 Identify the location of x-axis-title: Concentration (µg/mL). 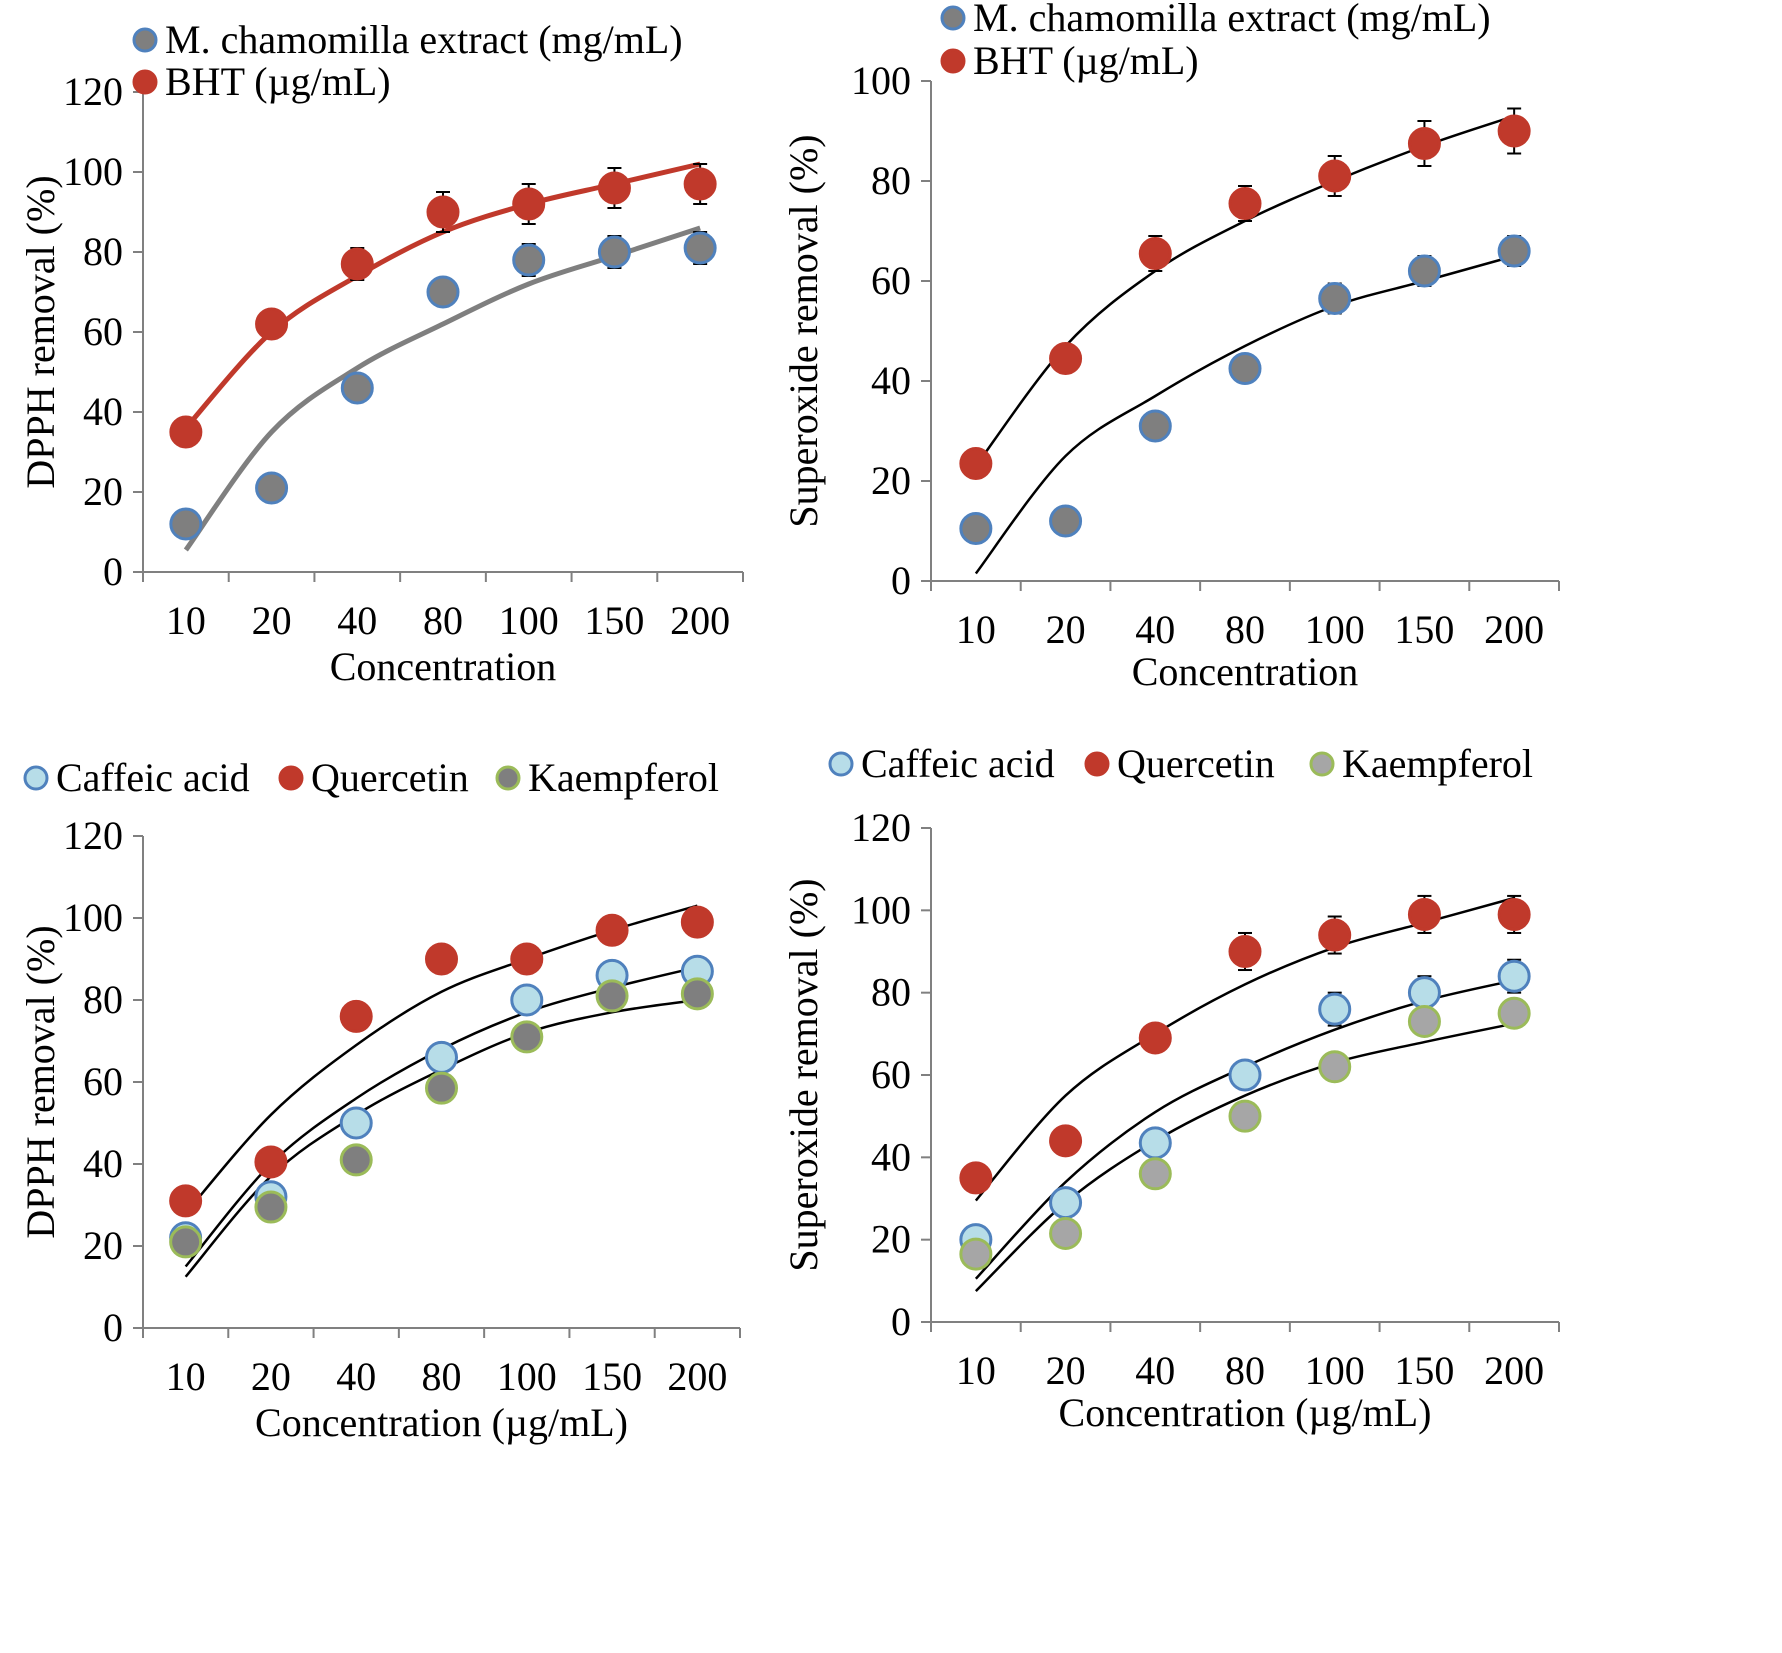
(441, 1422).